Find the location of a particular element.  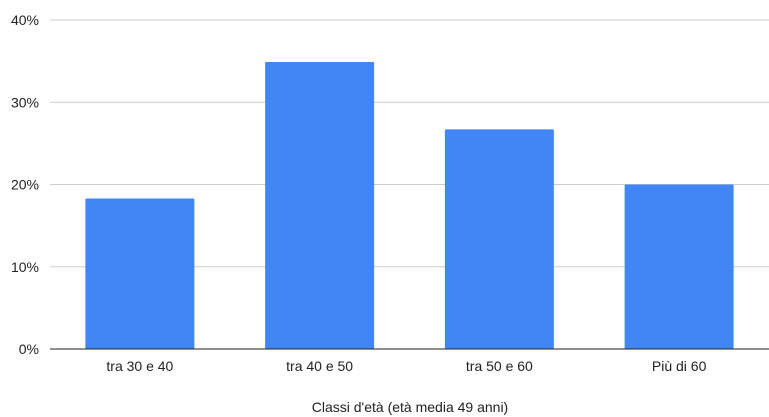

x-tick-label: tra 40 e 50 is located at coordinates (319, 366).